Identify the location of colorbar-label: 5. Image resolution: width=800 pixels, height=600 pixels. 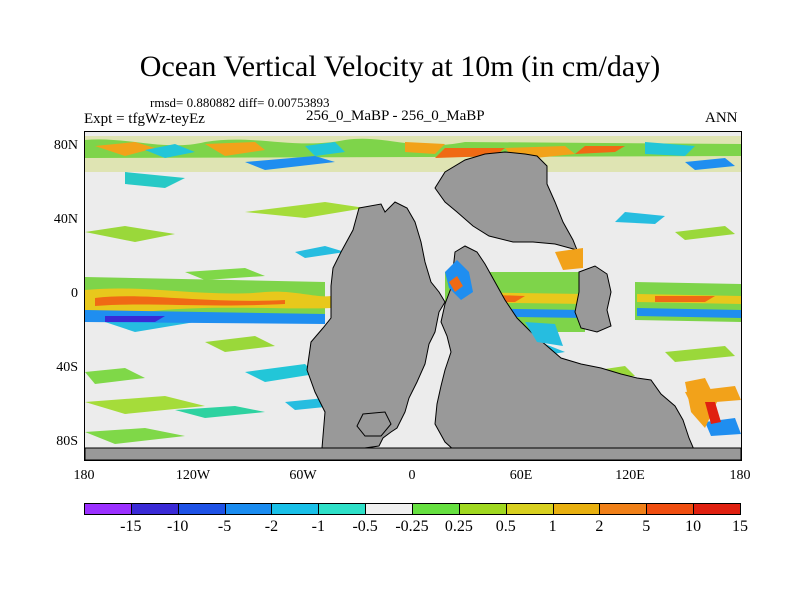
(646, 526).